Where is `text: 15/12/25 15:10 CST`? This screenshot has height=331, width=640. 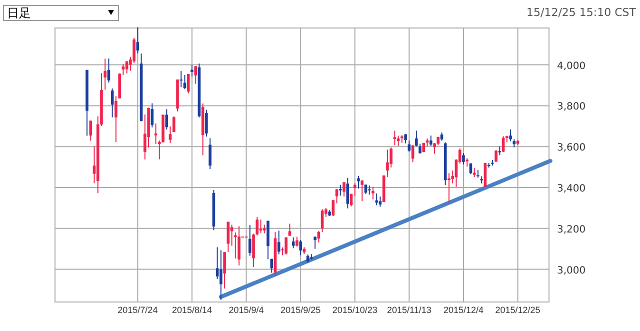
text: 15/12/25 15:10 CST is located at coordinates (581, 12).